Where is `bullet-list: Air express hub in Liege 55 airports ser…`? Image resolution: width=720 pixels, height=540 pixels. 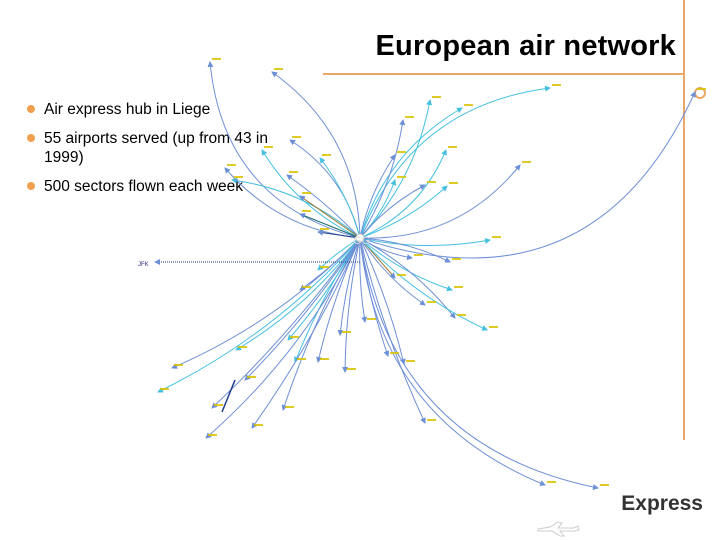 bullet-list: Air express hub in Liege 55 airports ser… is located at coordinates (147, 153).